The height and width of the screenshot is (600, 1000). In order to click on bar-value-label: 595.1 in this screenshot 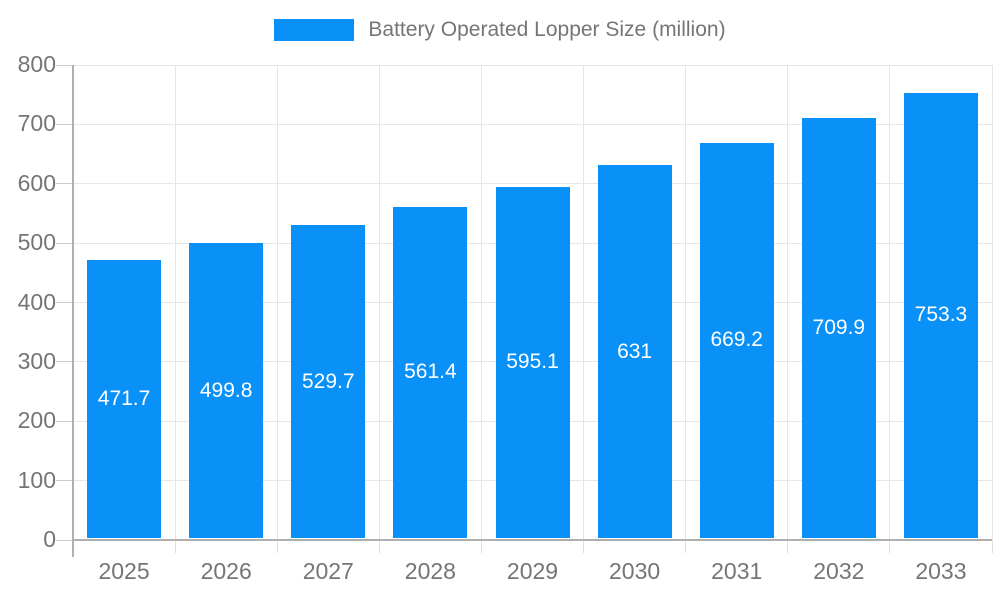, I will do `click(532, 362)`.